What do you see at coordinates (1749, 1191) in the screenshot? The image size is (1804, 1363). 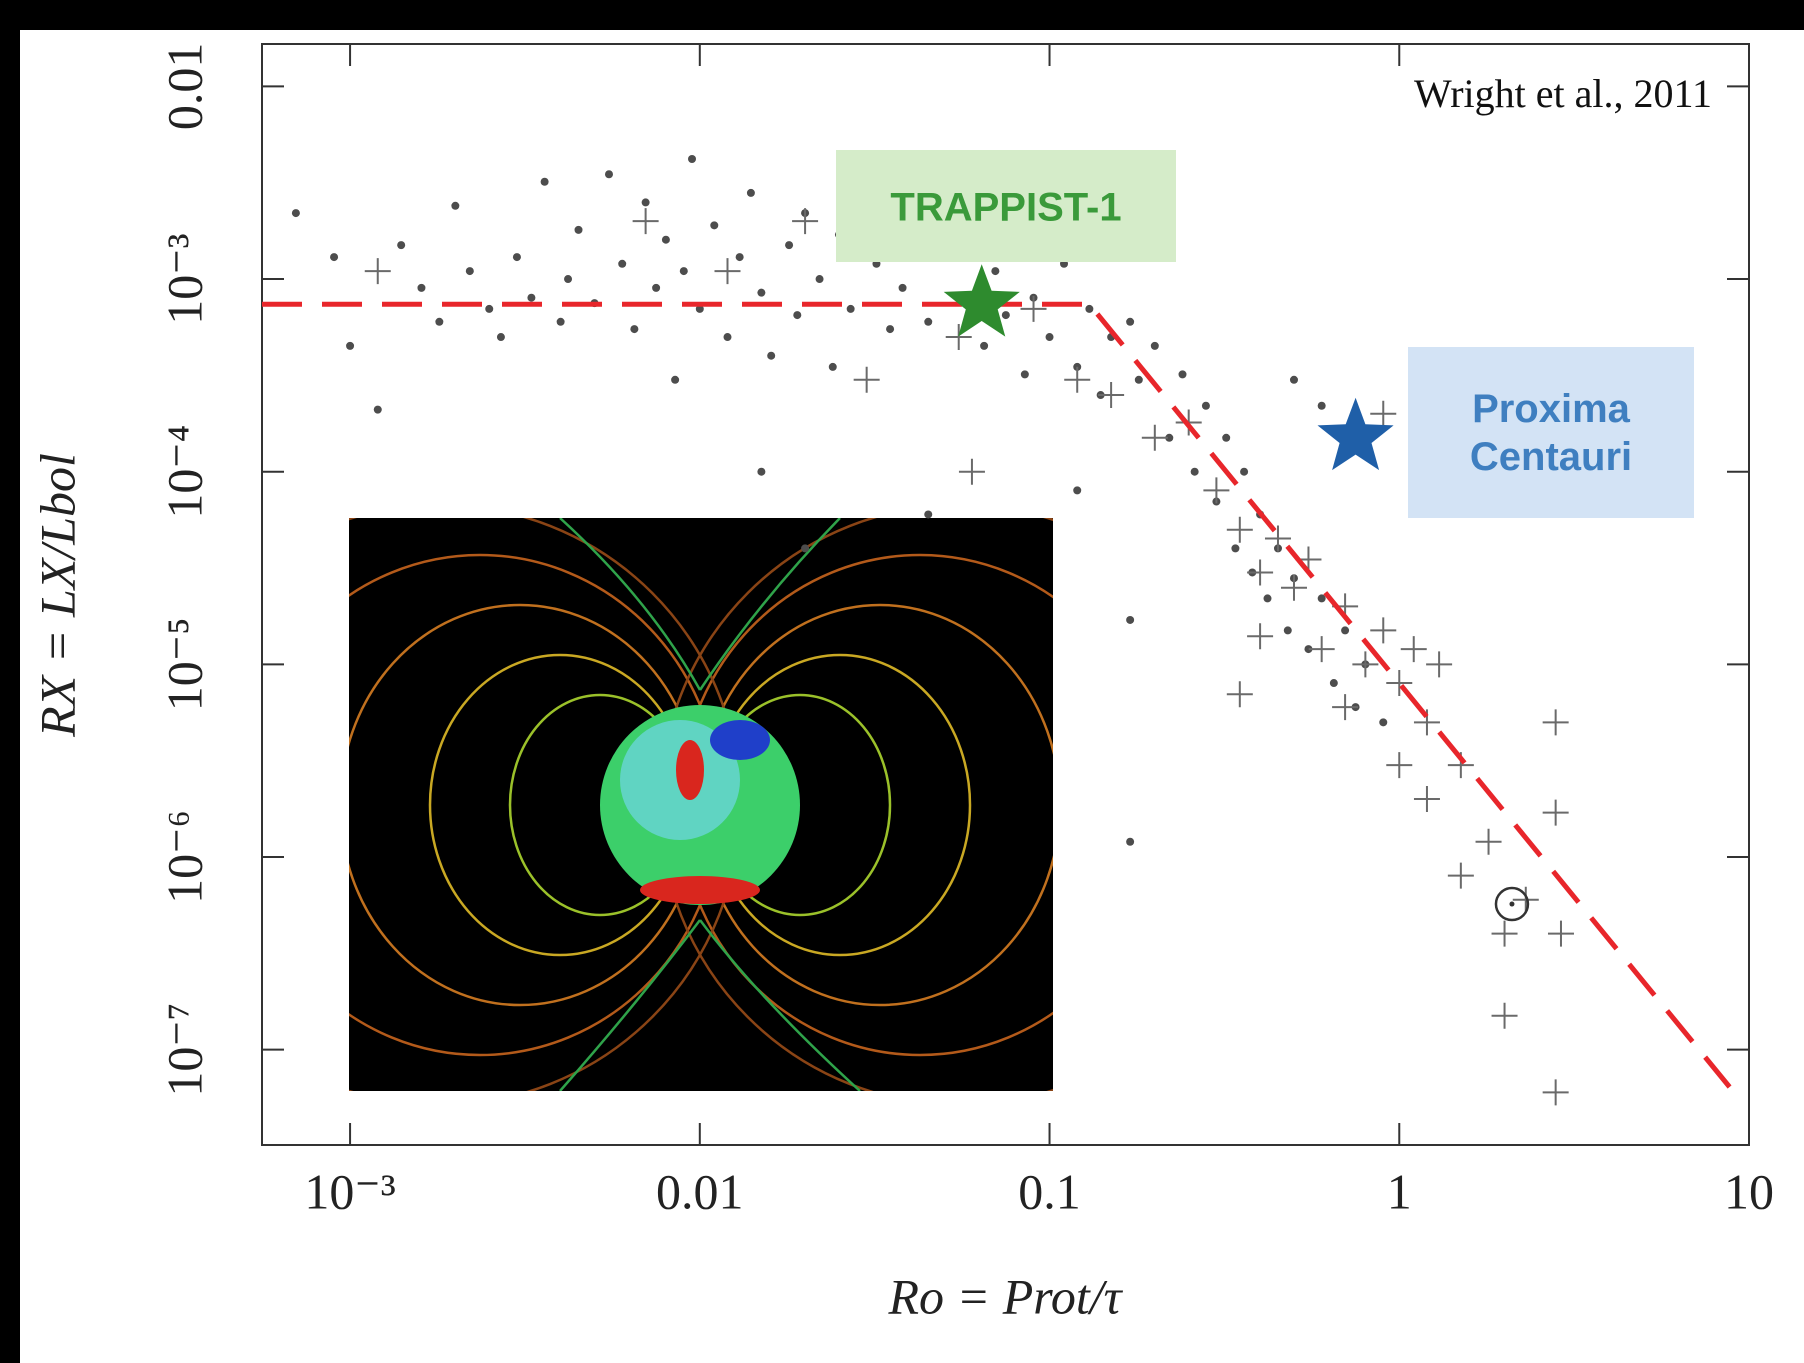 I see `x-tick-label: 10` at bounding box center [1749, 1191].